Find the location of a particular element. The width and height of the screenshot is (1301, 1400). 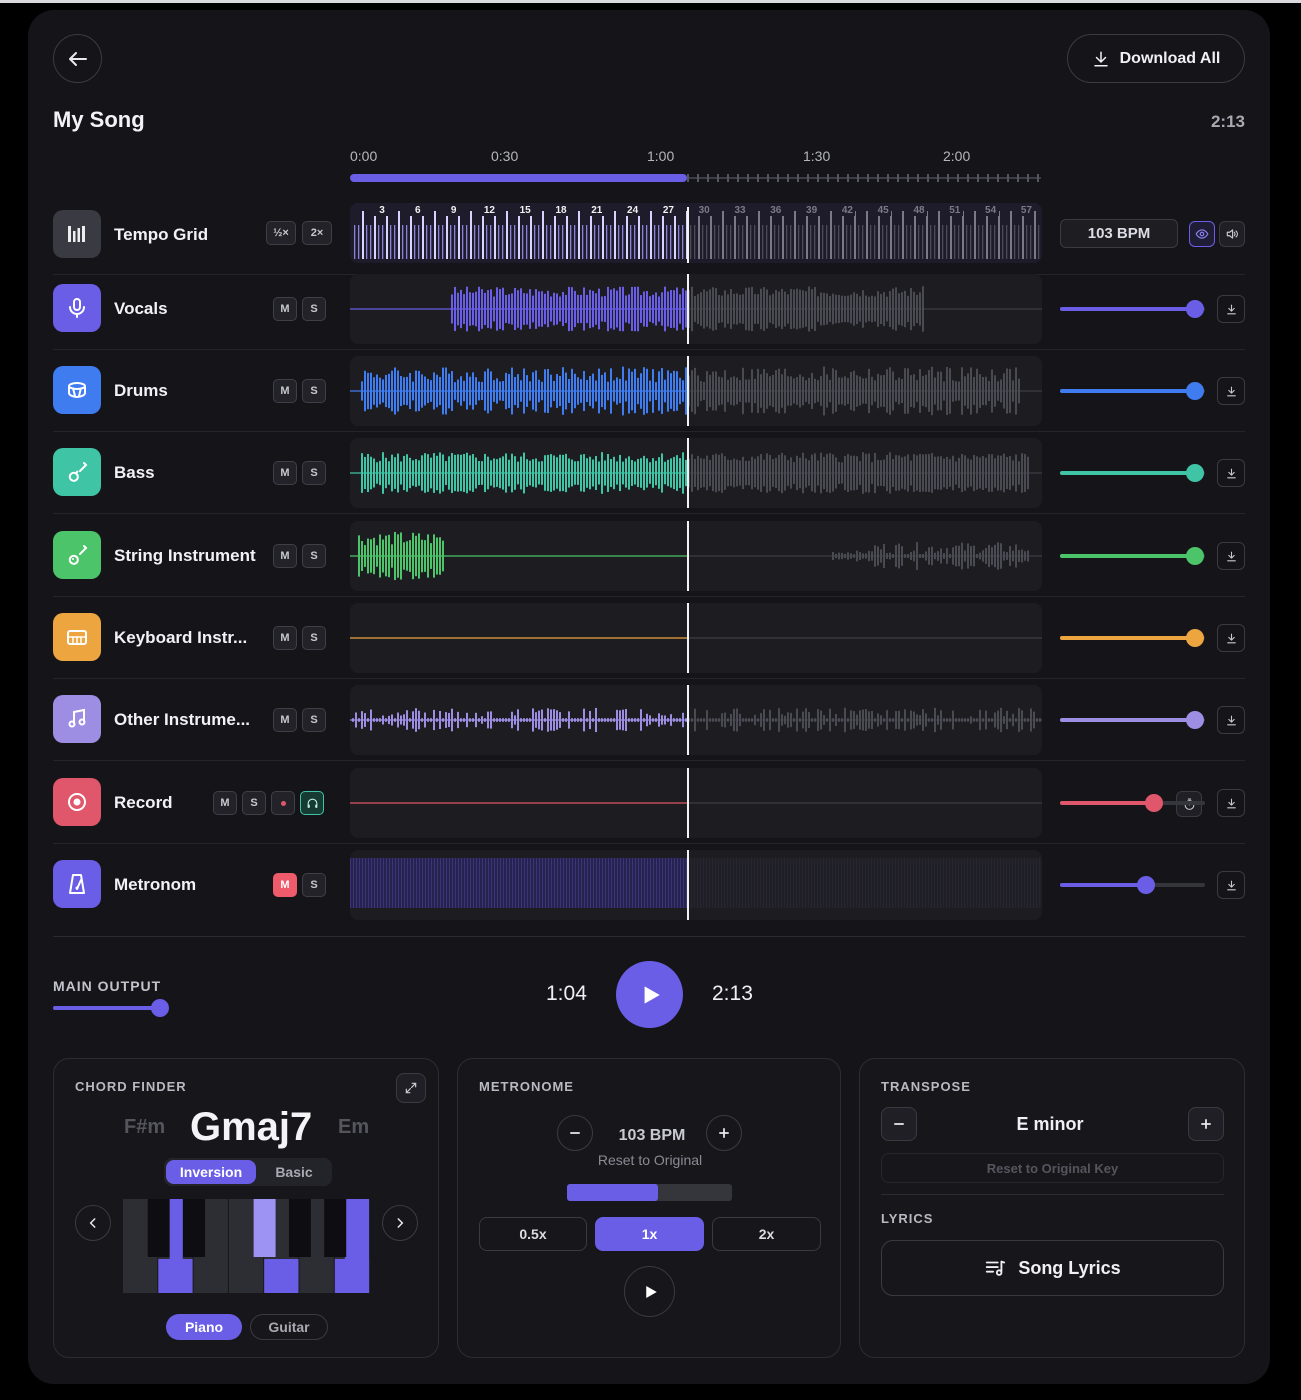

inversion-mode-button: Inversion is located at coordinates (211, 1172).